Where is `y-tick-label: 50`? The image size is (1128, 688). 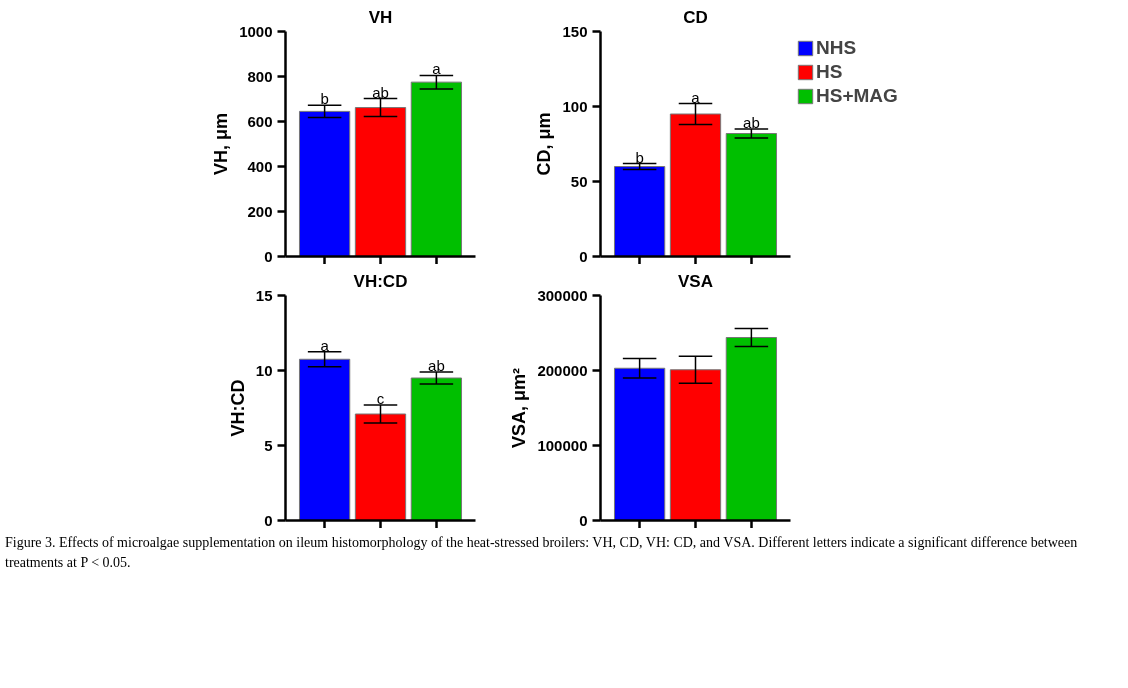
y-tick-label: 50 is located at coordinates (579, 181).